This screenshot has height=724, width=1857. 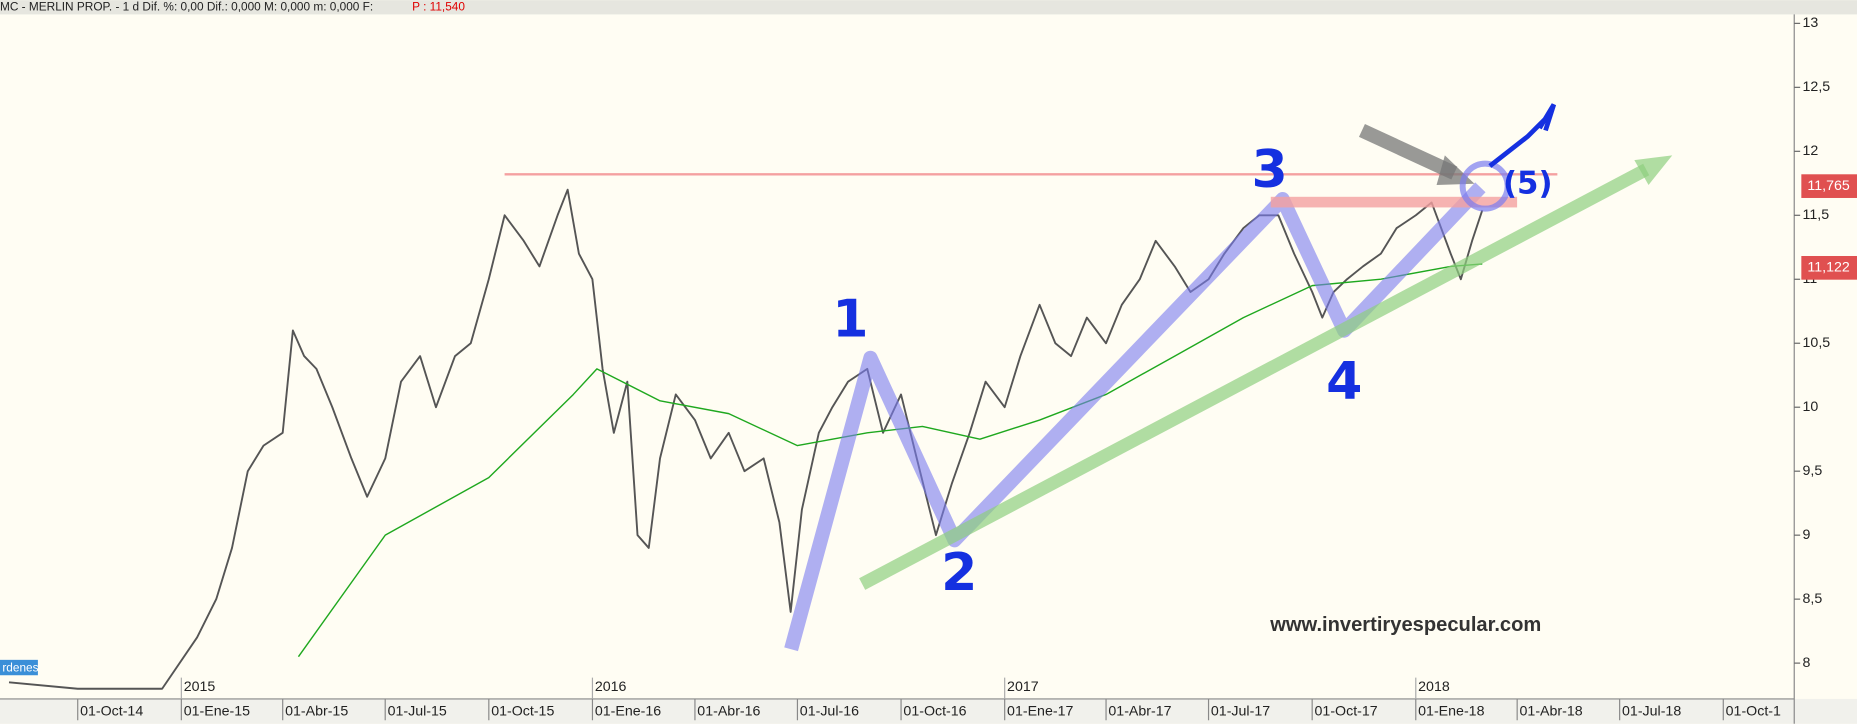 What do you see at coordinates (217, 712) in the screenshot?
I see `x-tick-label: 01-Ene-15` at bounding box center [217, 712].